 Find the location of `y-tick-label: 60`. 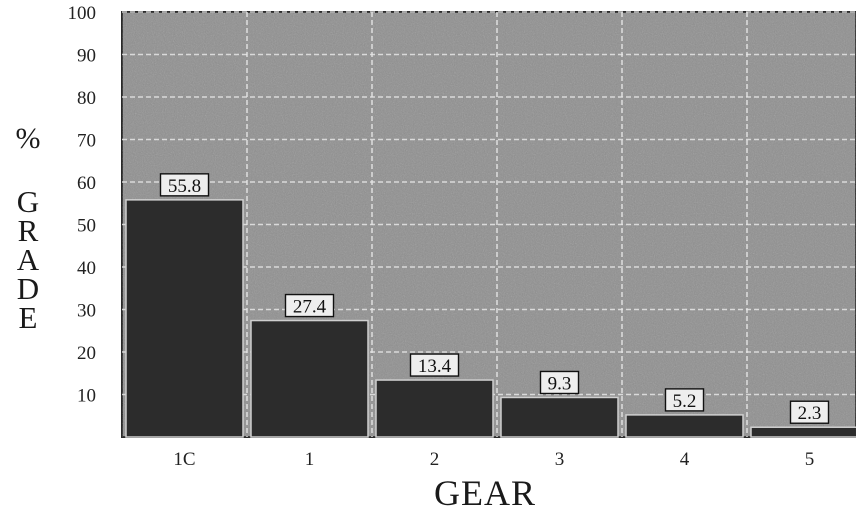

y-tick-label: 60 is located at coordinates (86, 183).